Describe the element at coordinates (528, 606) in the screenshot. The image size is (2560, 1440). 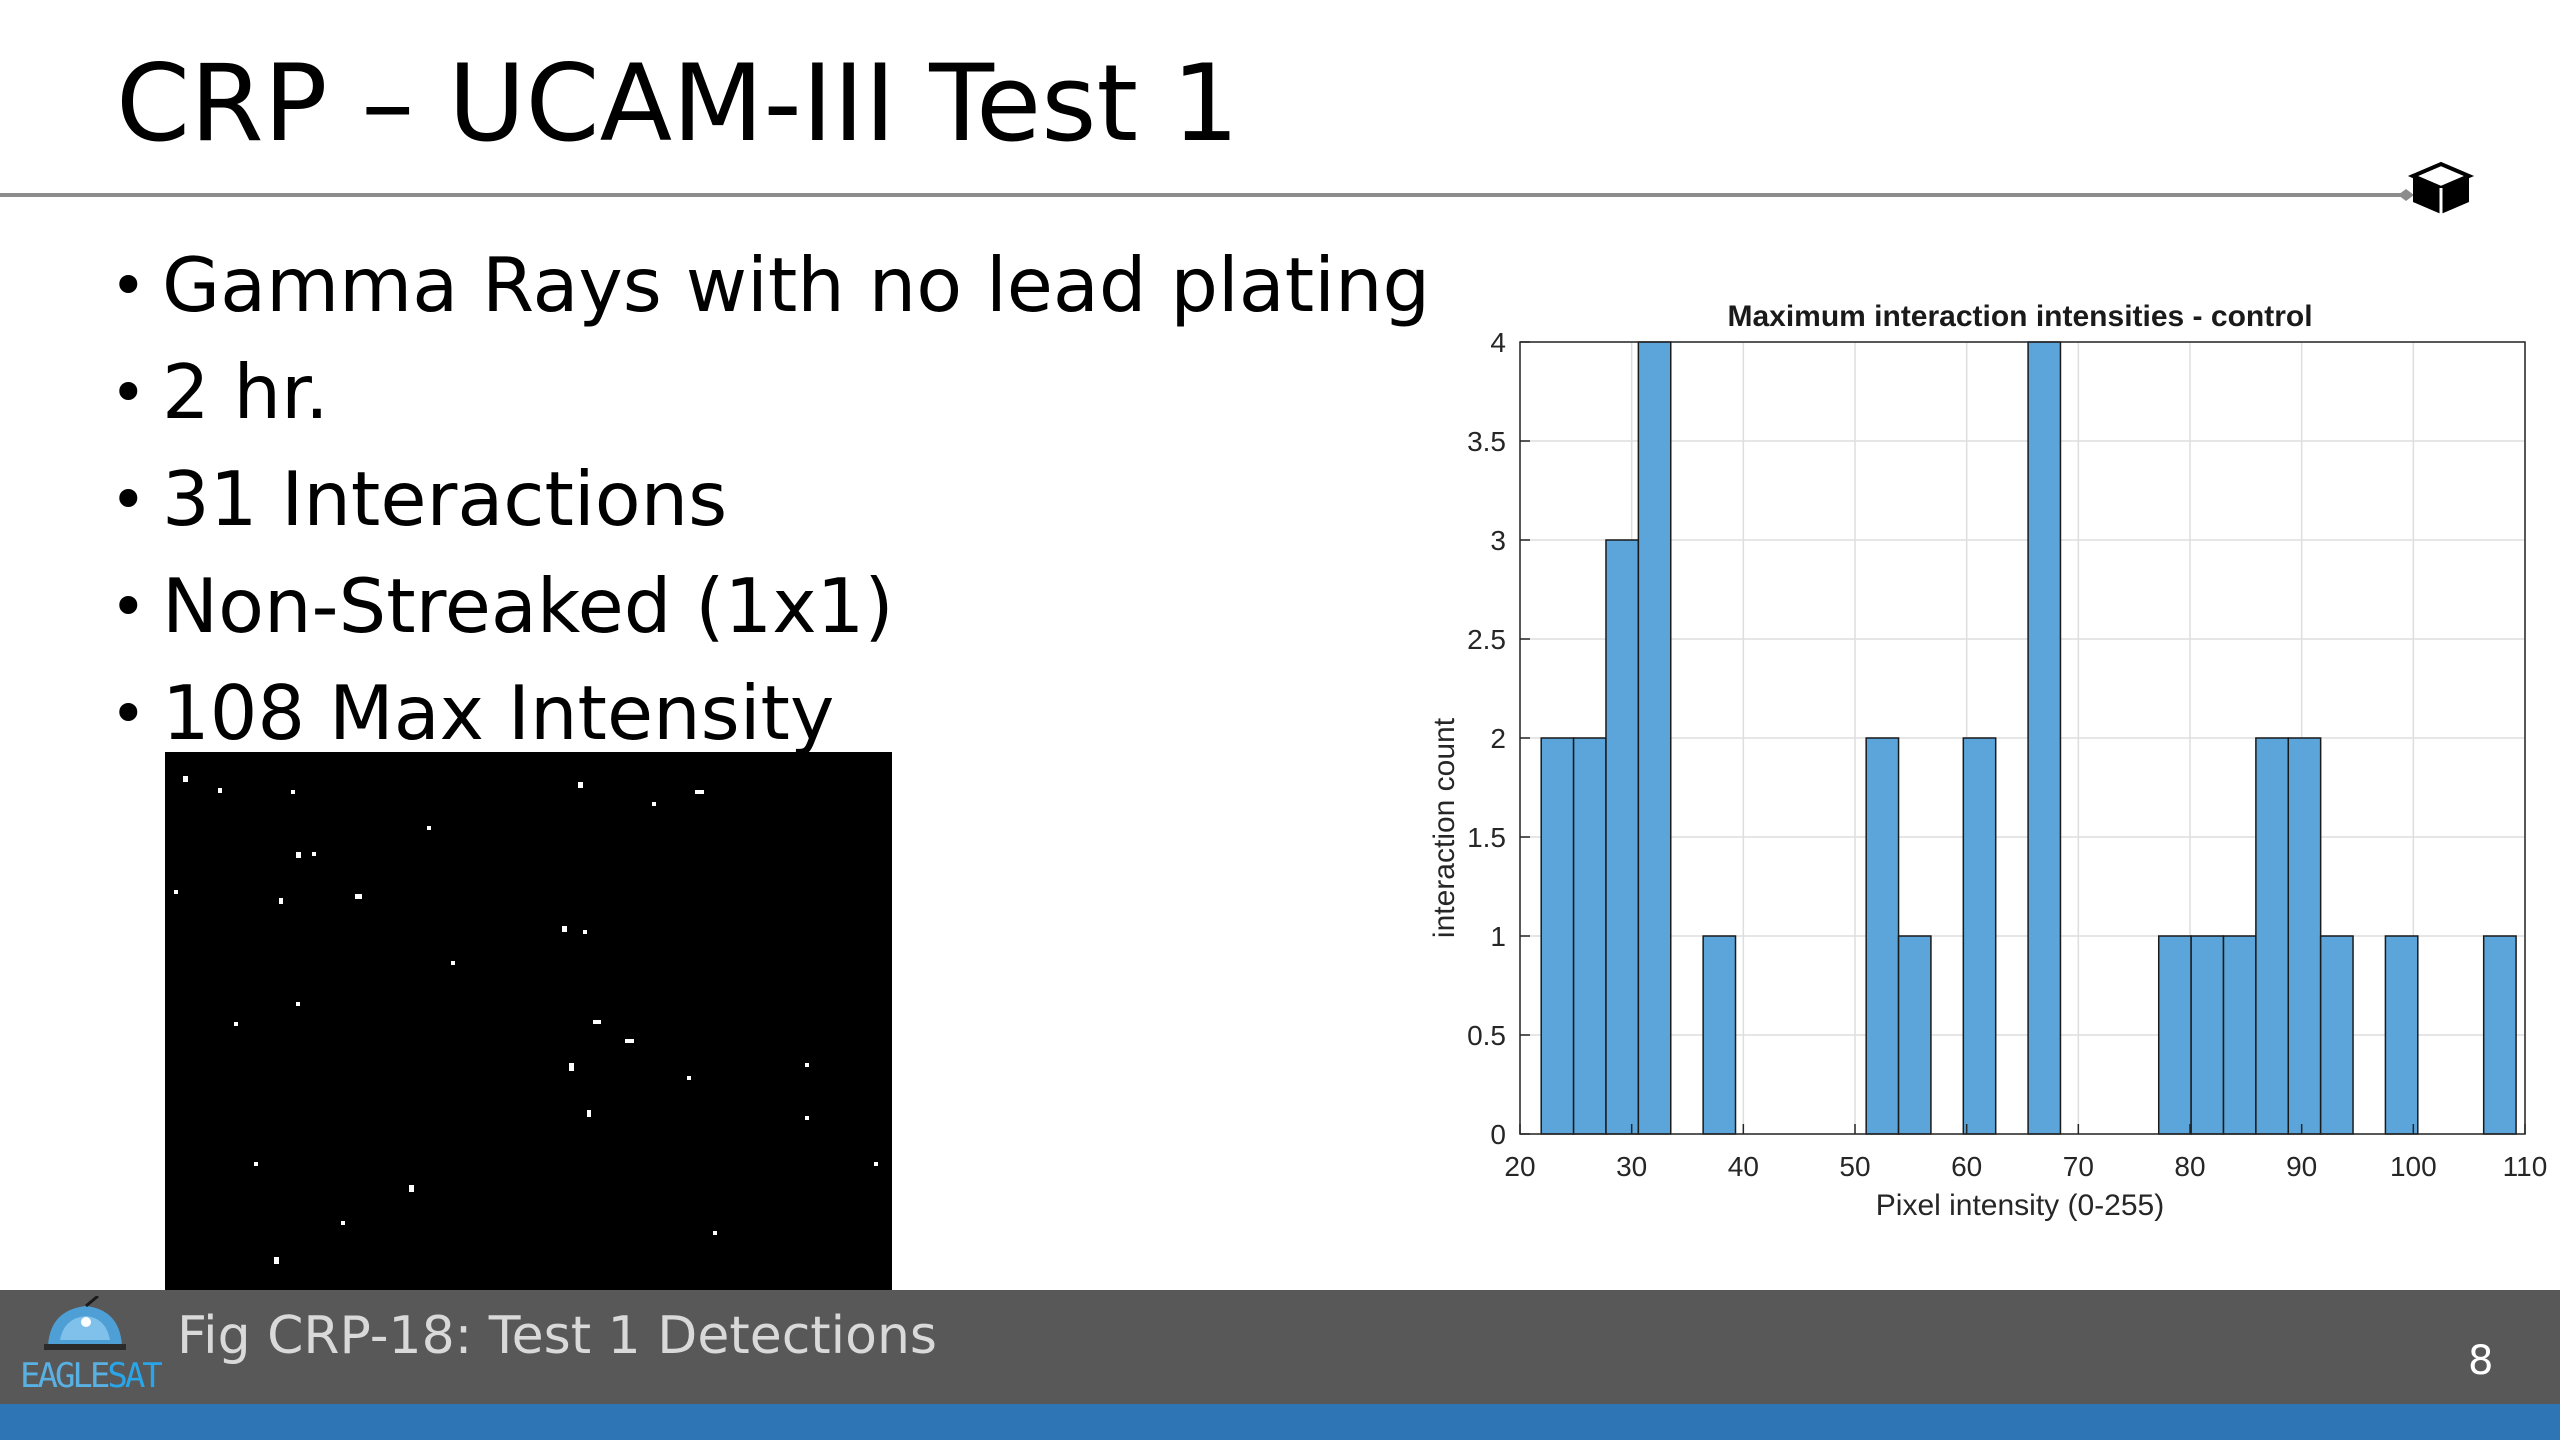
I see `bullet-text: Non-Streaked (1x1)` at that location.